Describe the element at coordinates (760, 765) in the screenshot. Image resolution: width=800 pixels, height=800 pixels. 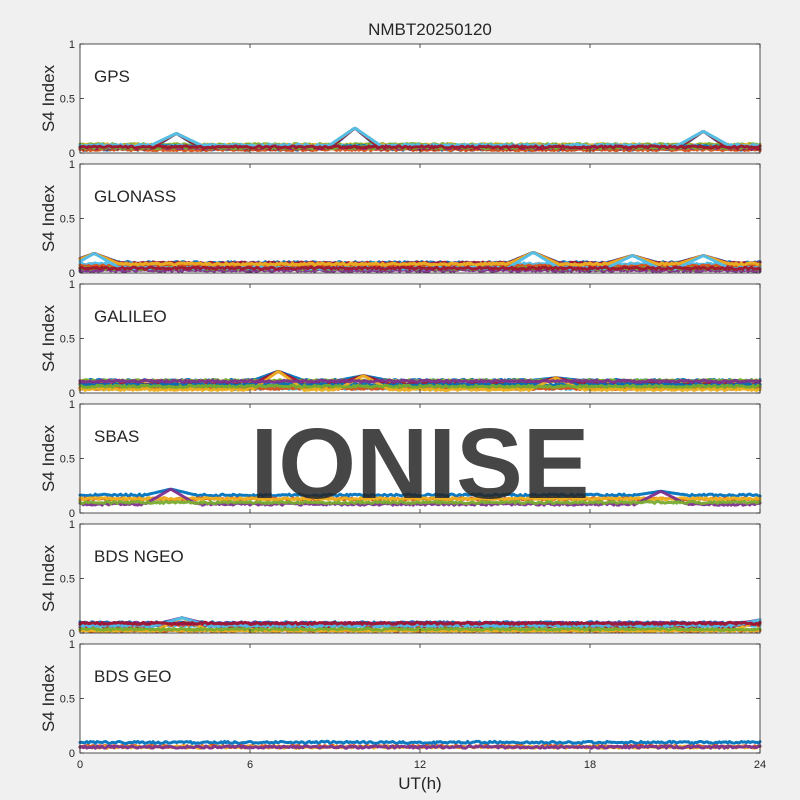
I see `x-tick-label: 24` at that location.